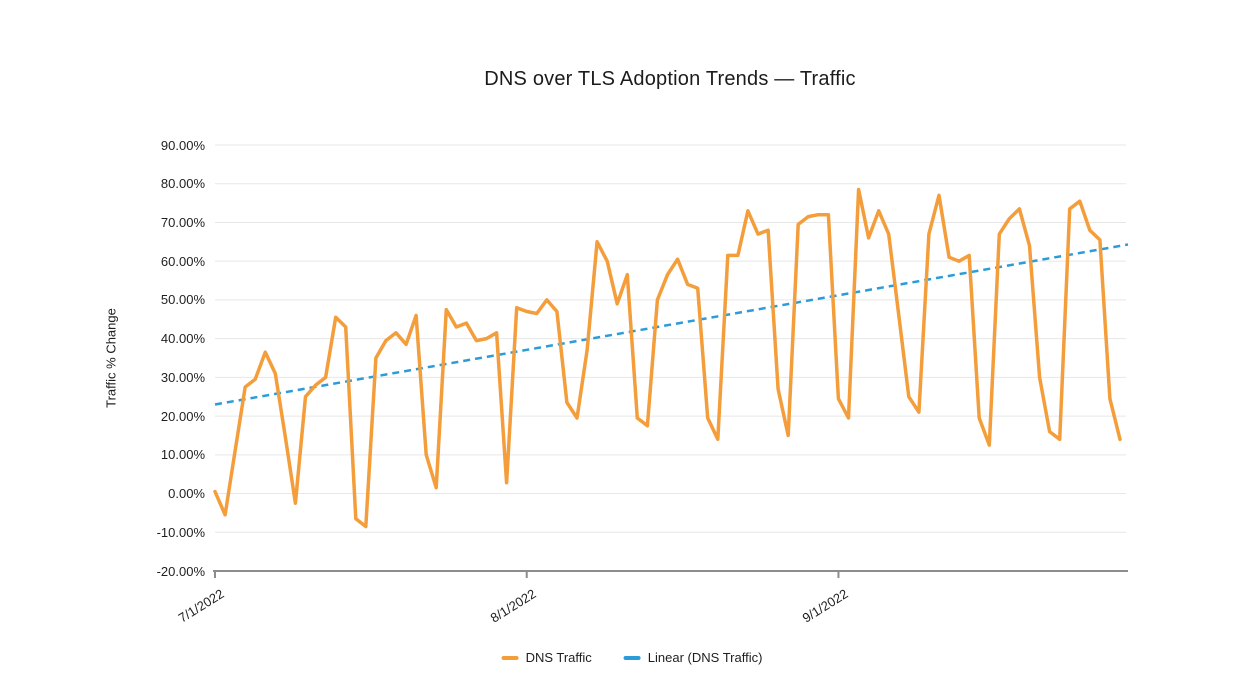  Describe the element at coordinates (558, 657) in the screenshot. I see `legend-label-dns-traffic: DNS Traffic` at that location.